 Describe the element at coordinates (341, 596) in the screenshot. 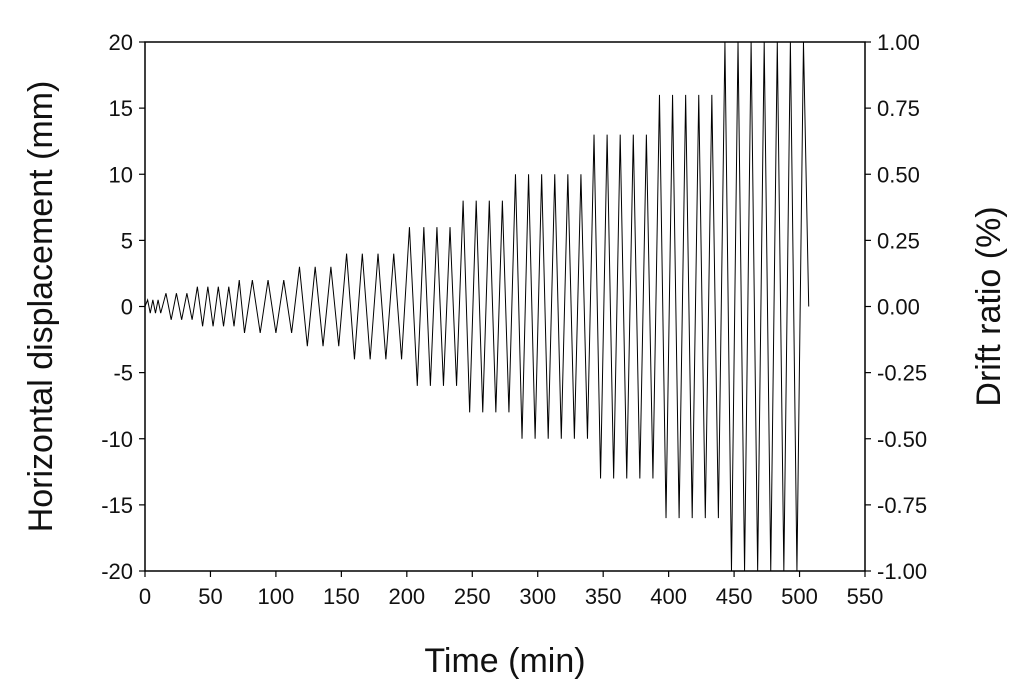

I see `x-tick-label: 150` at that location.